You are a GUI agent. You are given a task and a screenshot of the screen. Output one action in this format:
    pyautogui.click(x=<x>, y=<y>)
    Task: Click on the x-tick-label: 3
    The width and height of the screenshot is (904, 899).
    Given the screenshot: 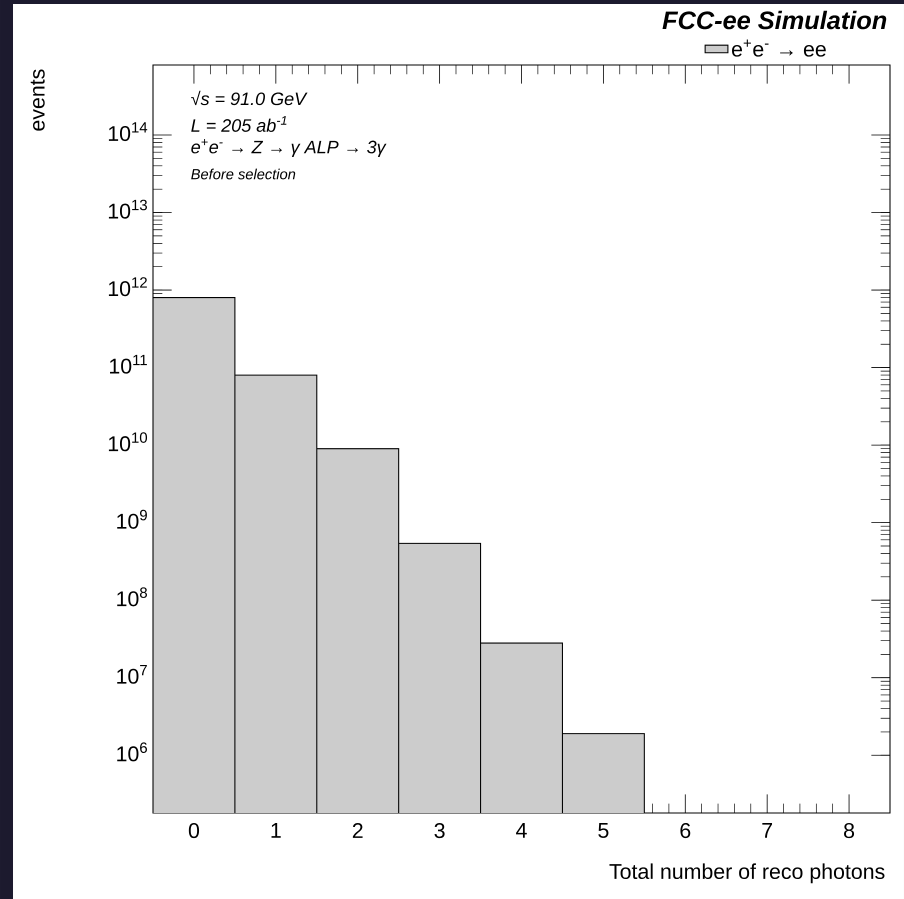 What is the action you would take?
    pyautogui.click(x=439, y=830)
    